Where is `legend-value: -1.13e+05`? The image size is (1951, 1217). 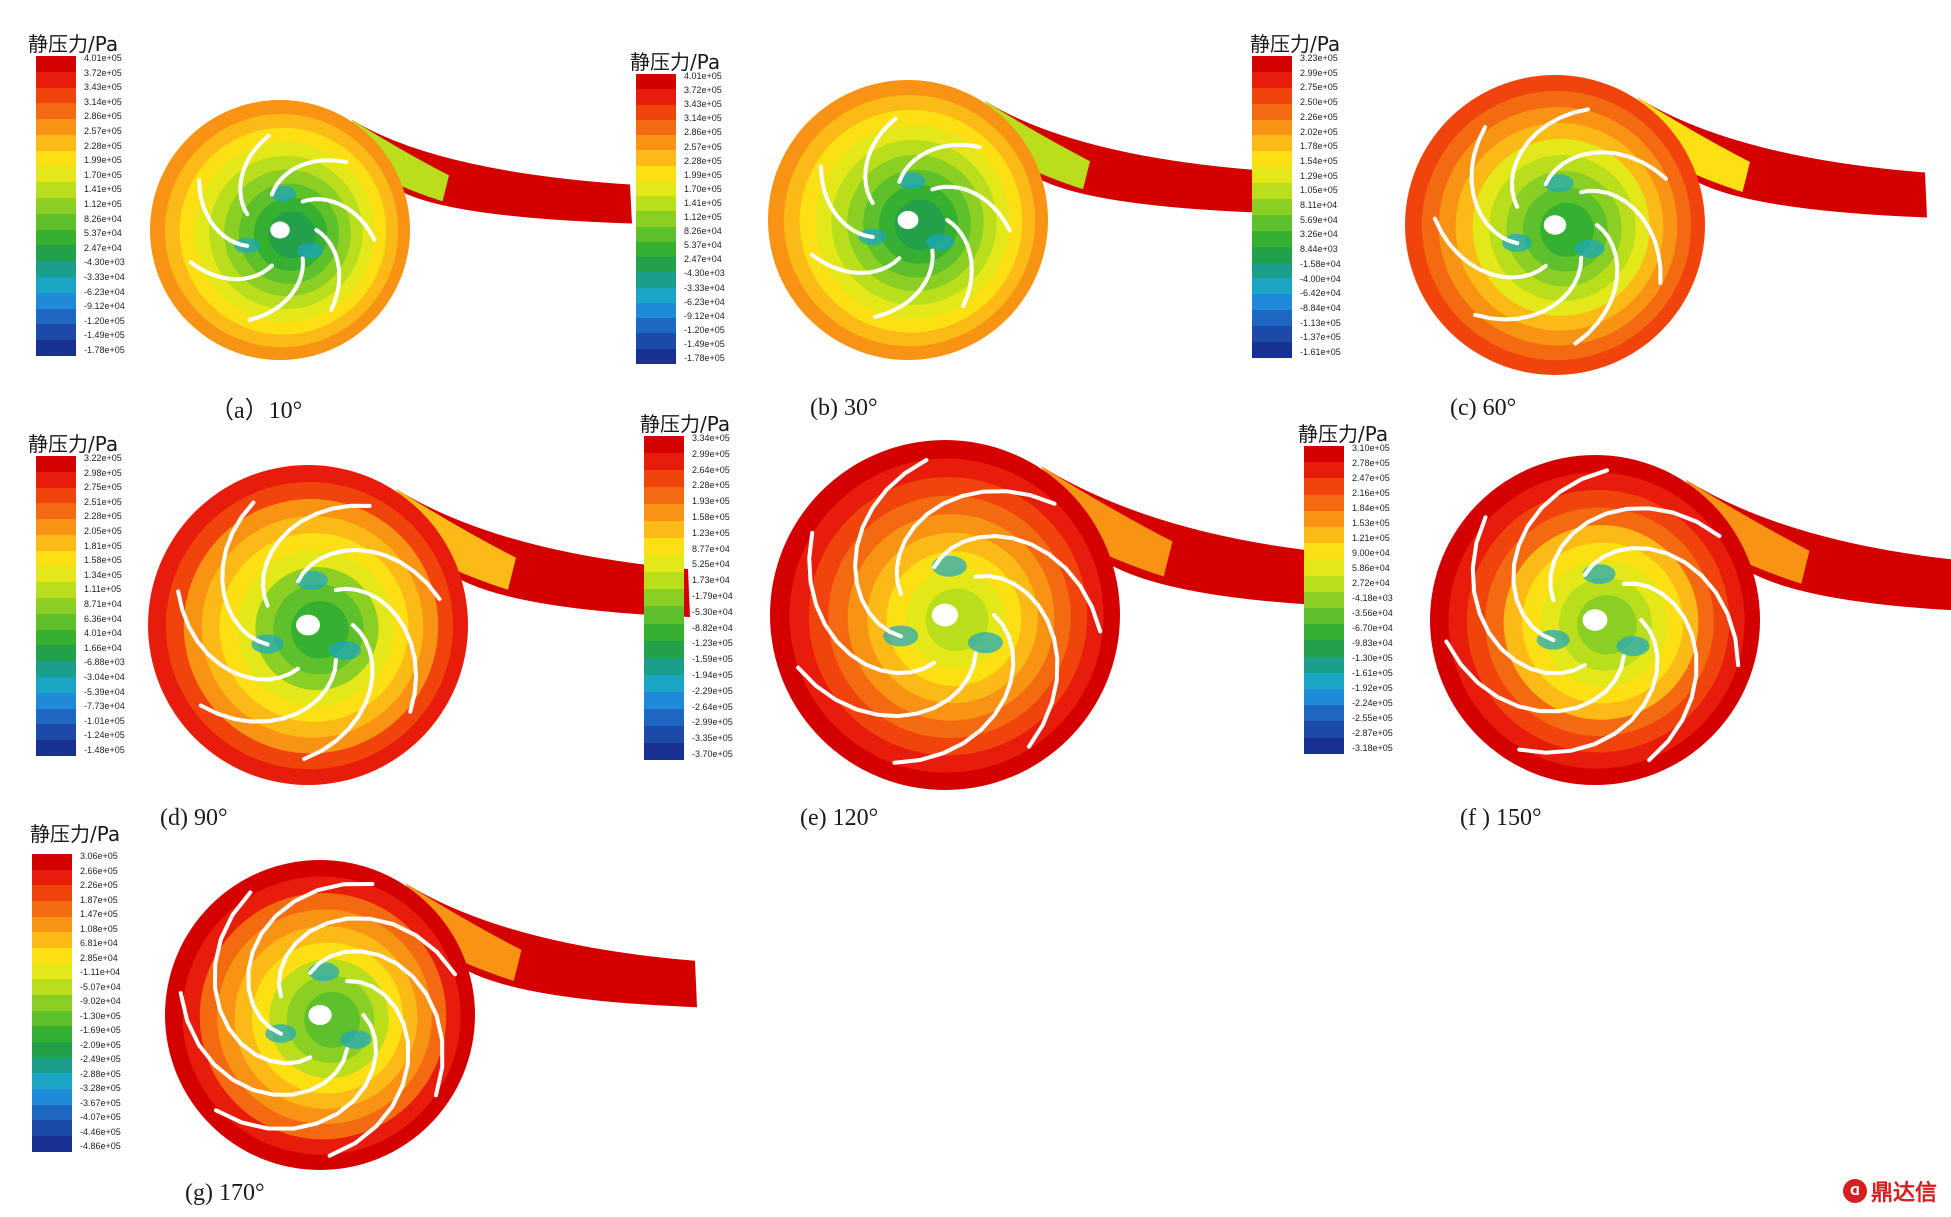
legend-value: -1.13e+05 is located at coordinates (1320, 322).